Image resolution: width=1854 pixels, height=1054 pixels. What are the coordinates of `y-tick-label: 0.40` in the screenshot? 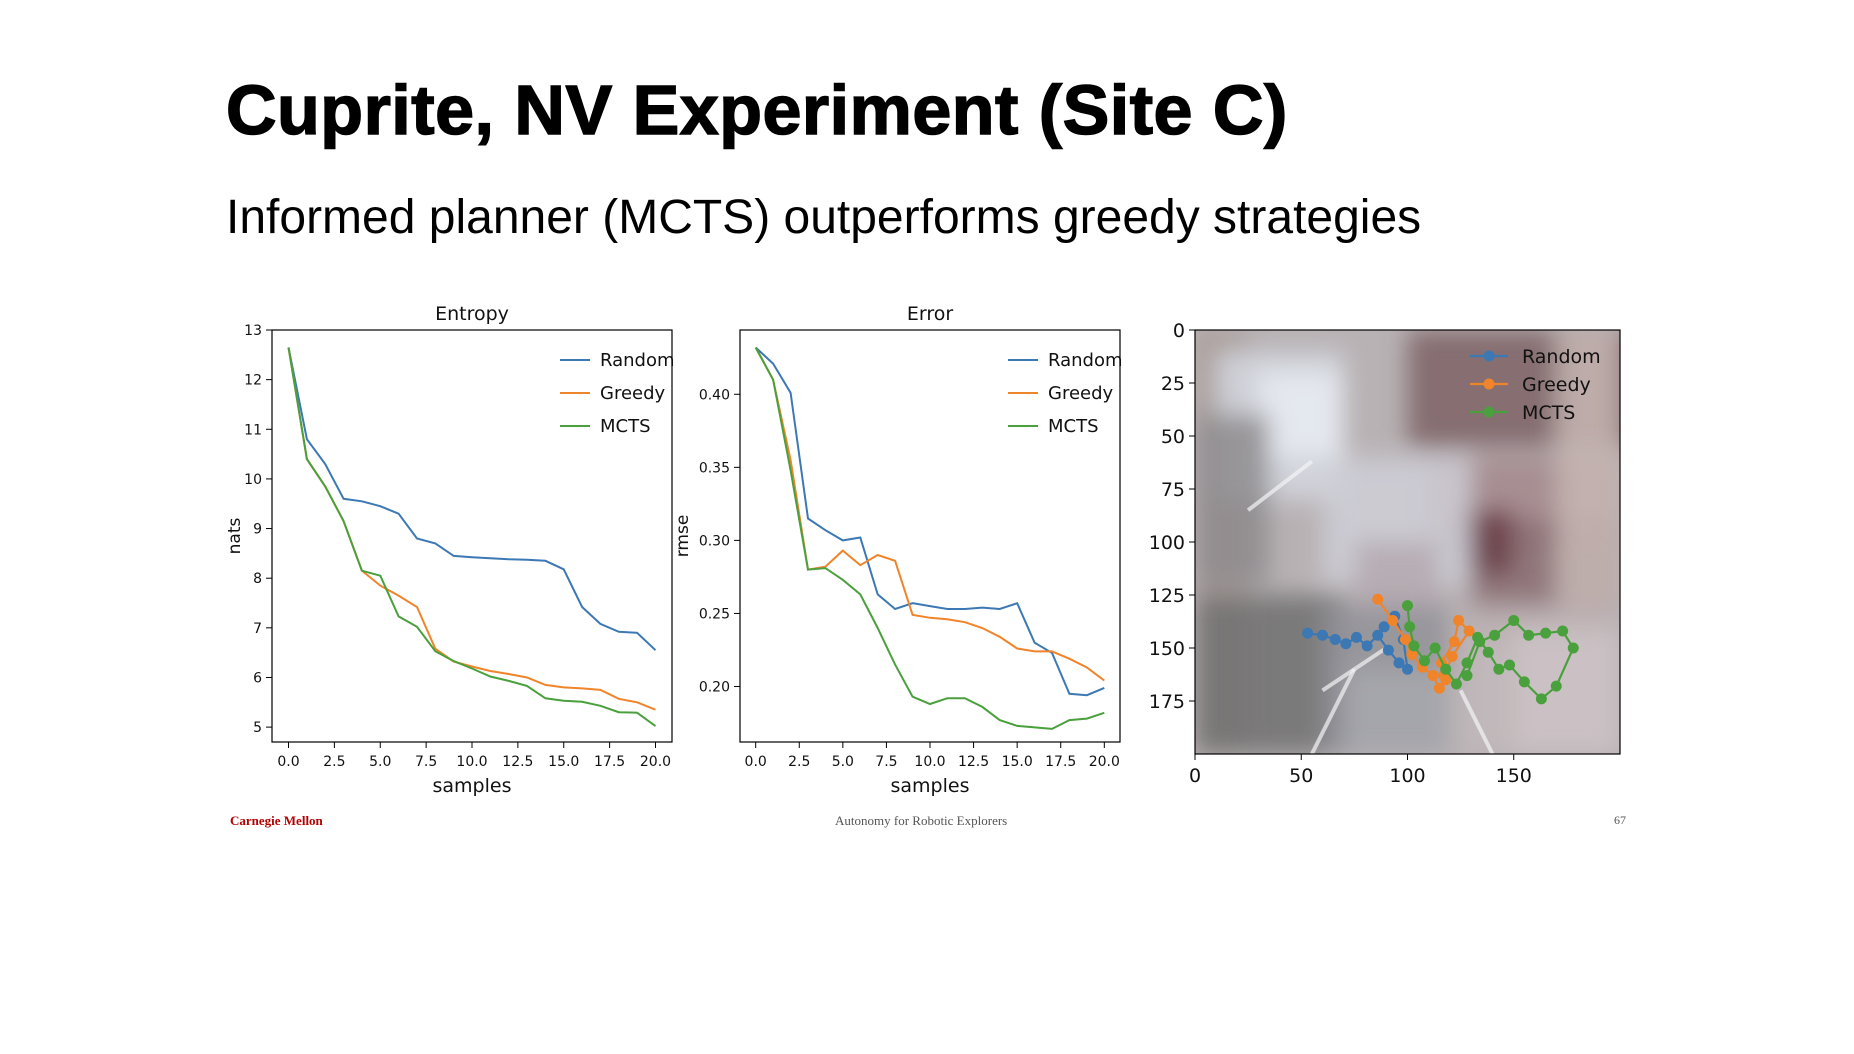 It's located at (714, 395).